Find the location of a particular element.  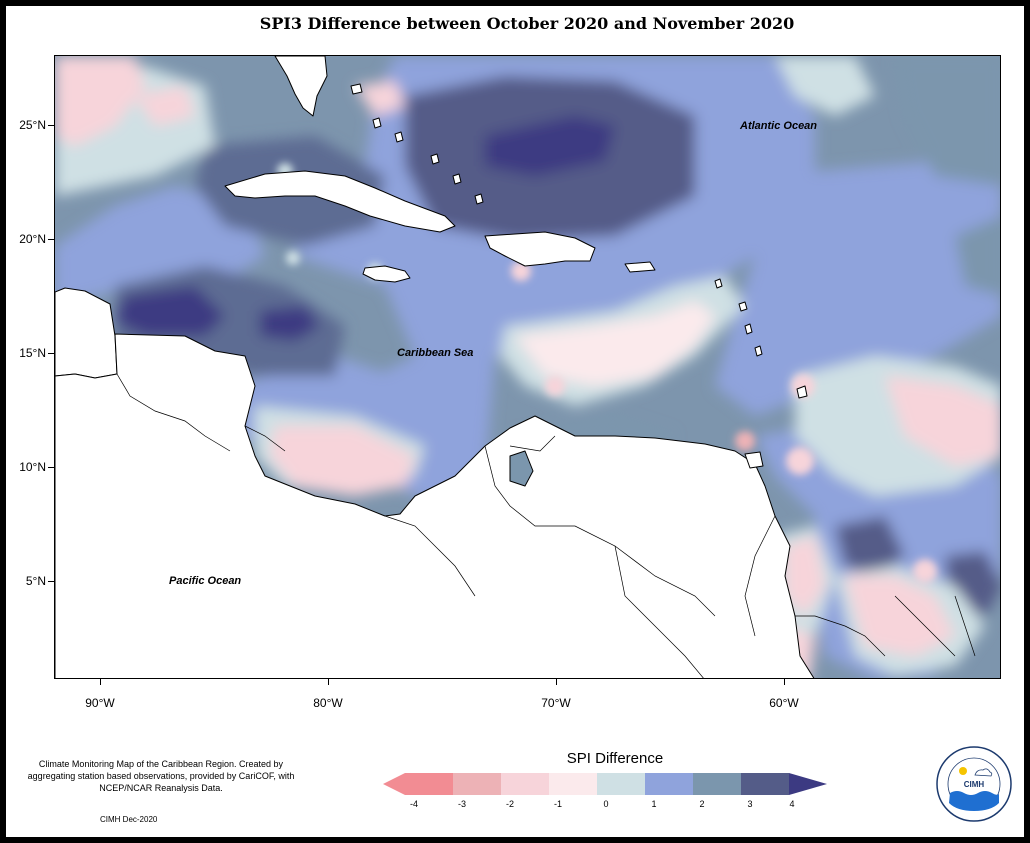

puerto-rico-land is located at coordinates (640, 267).